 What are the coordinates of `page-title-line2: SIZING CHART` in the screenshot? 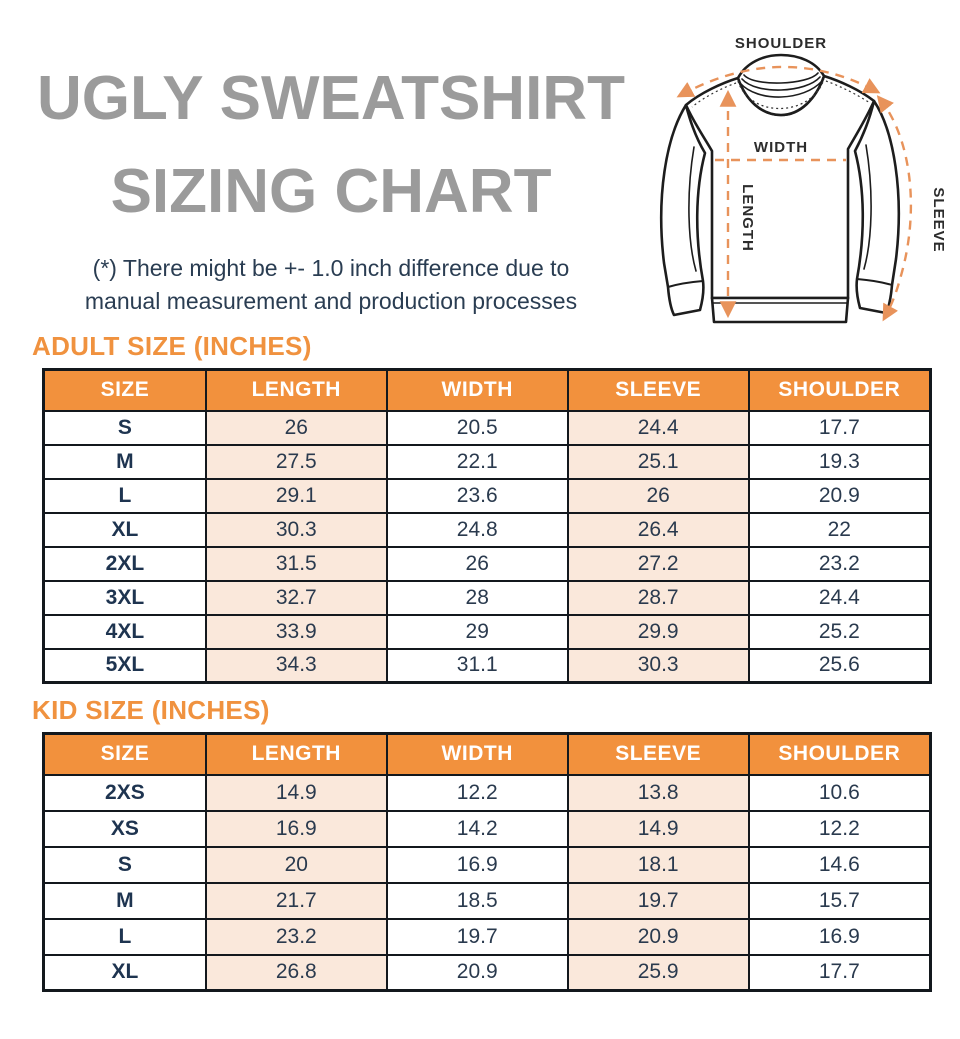 It's located at (331, 191).